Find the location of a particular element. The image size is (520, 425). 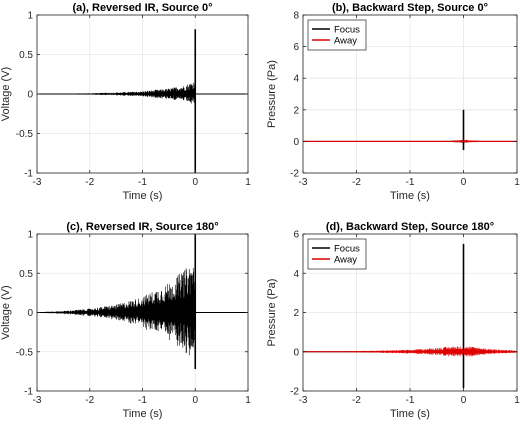

y-tick-label: 8 is located at coordinates (296, 16).